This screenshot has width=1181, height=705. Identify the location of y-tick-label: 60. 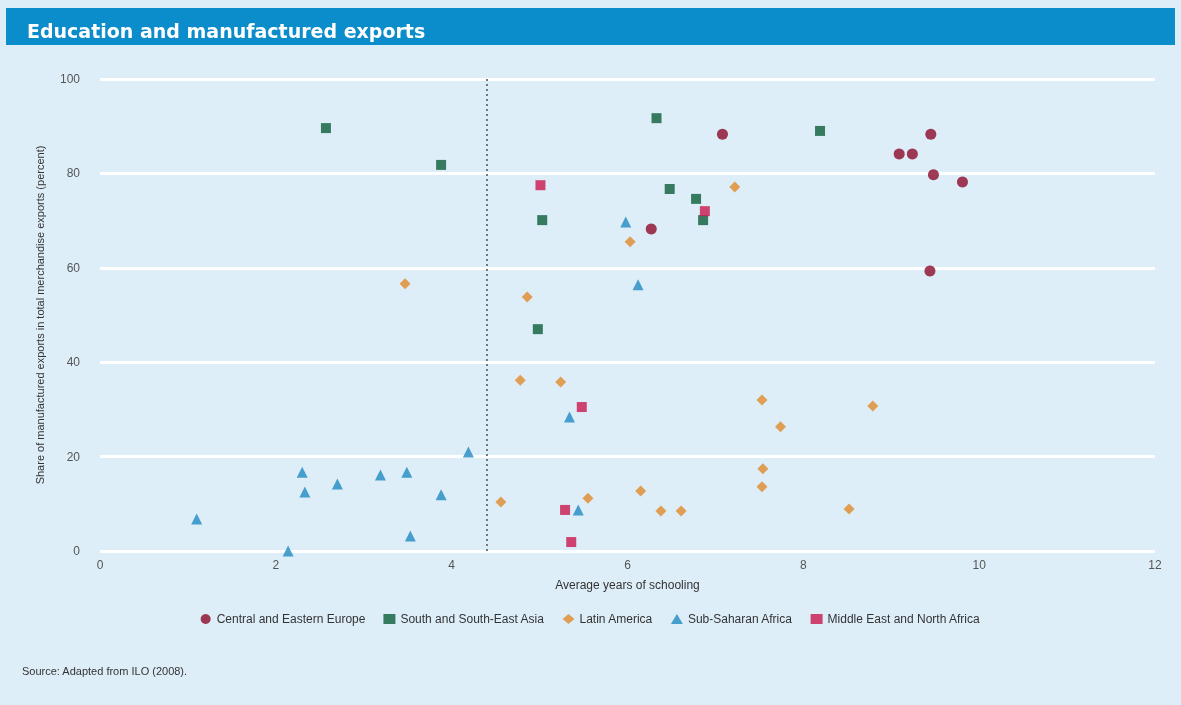
(73, 267).